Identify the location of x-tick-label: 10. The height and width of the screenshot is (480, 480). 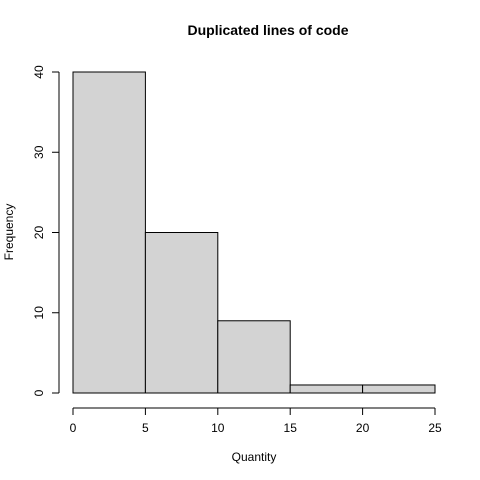
(218, 428).